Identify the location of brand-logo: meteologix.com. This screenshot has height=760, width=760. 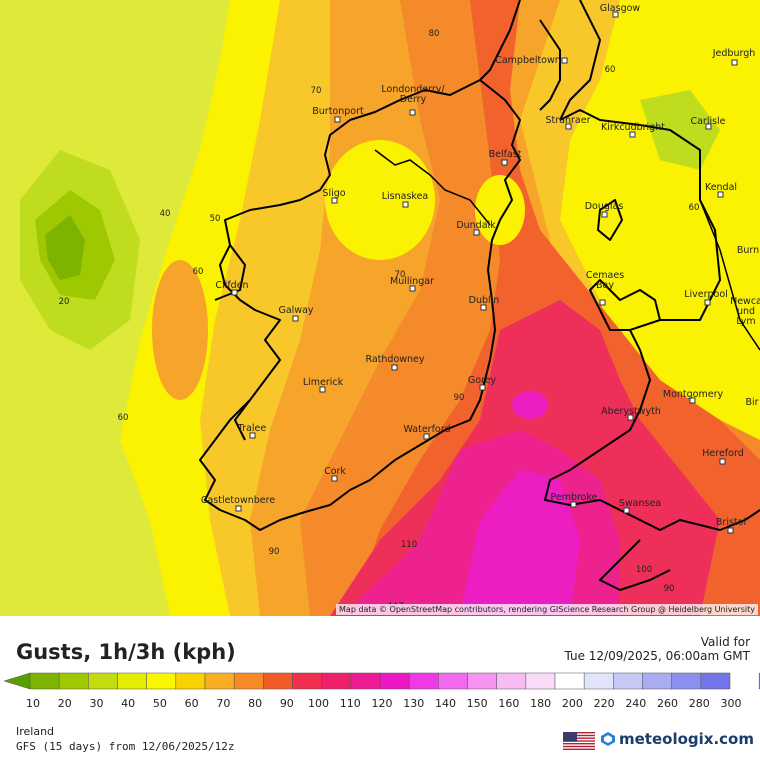
(677, 739).